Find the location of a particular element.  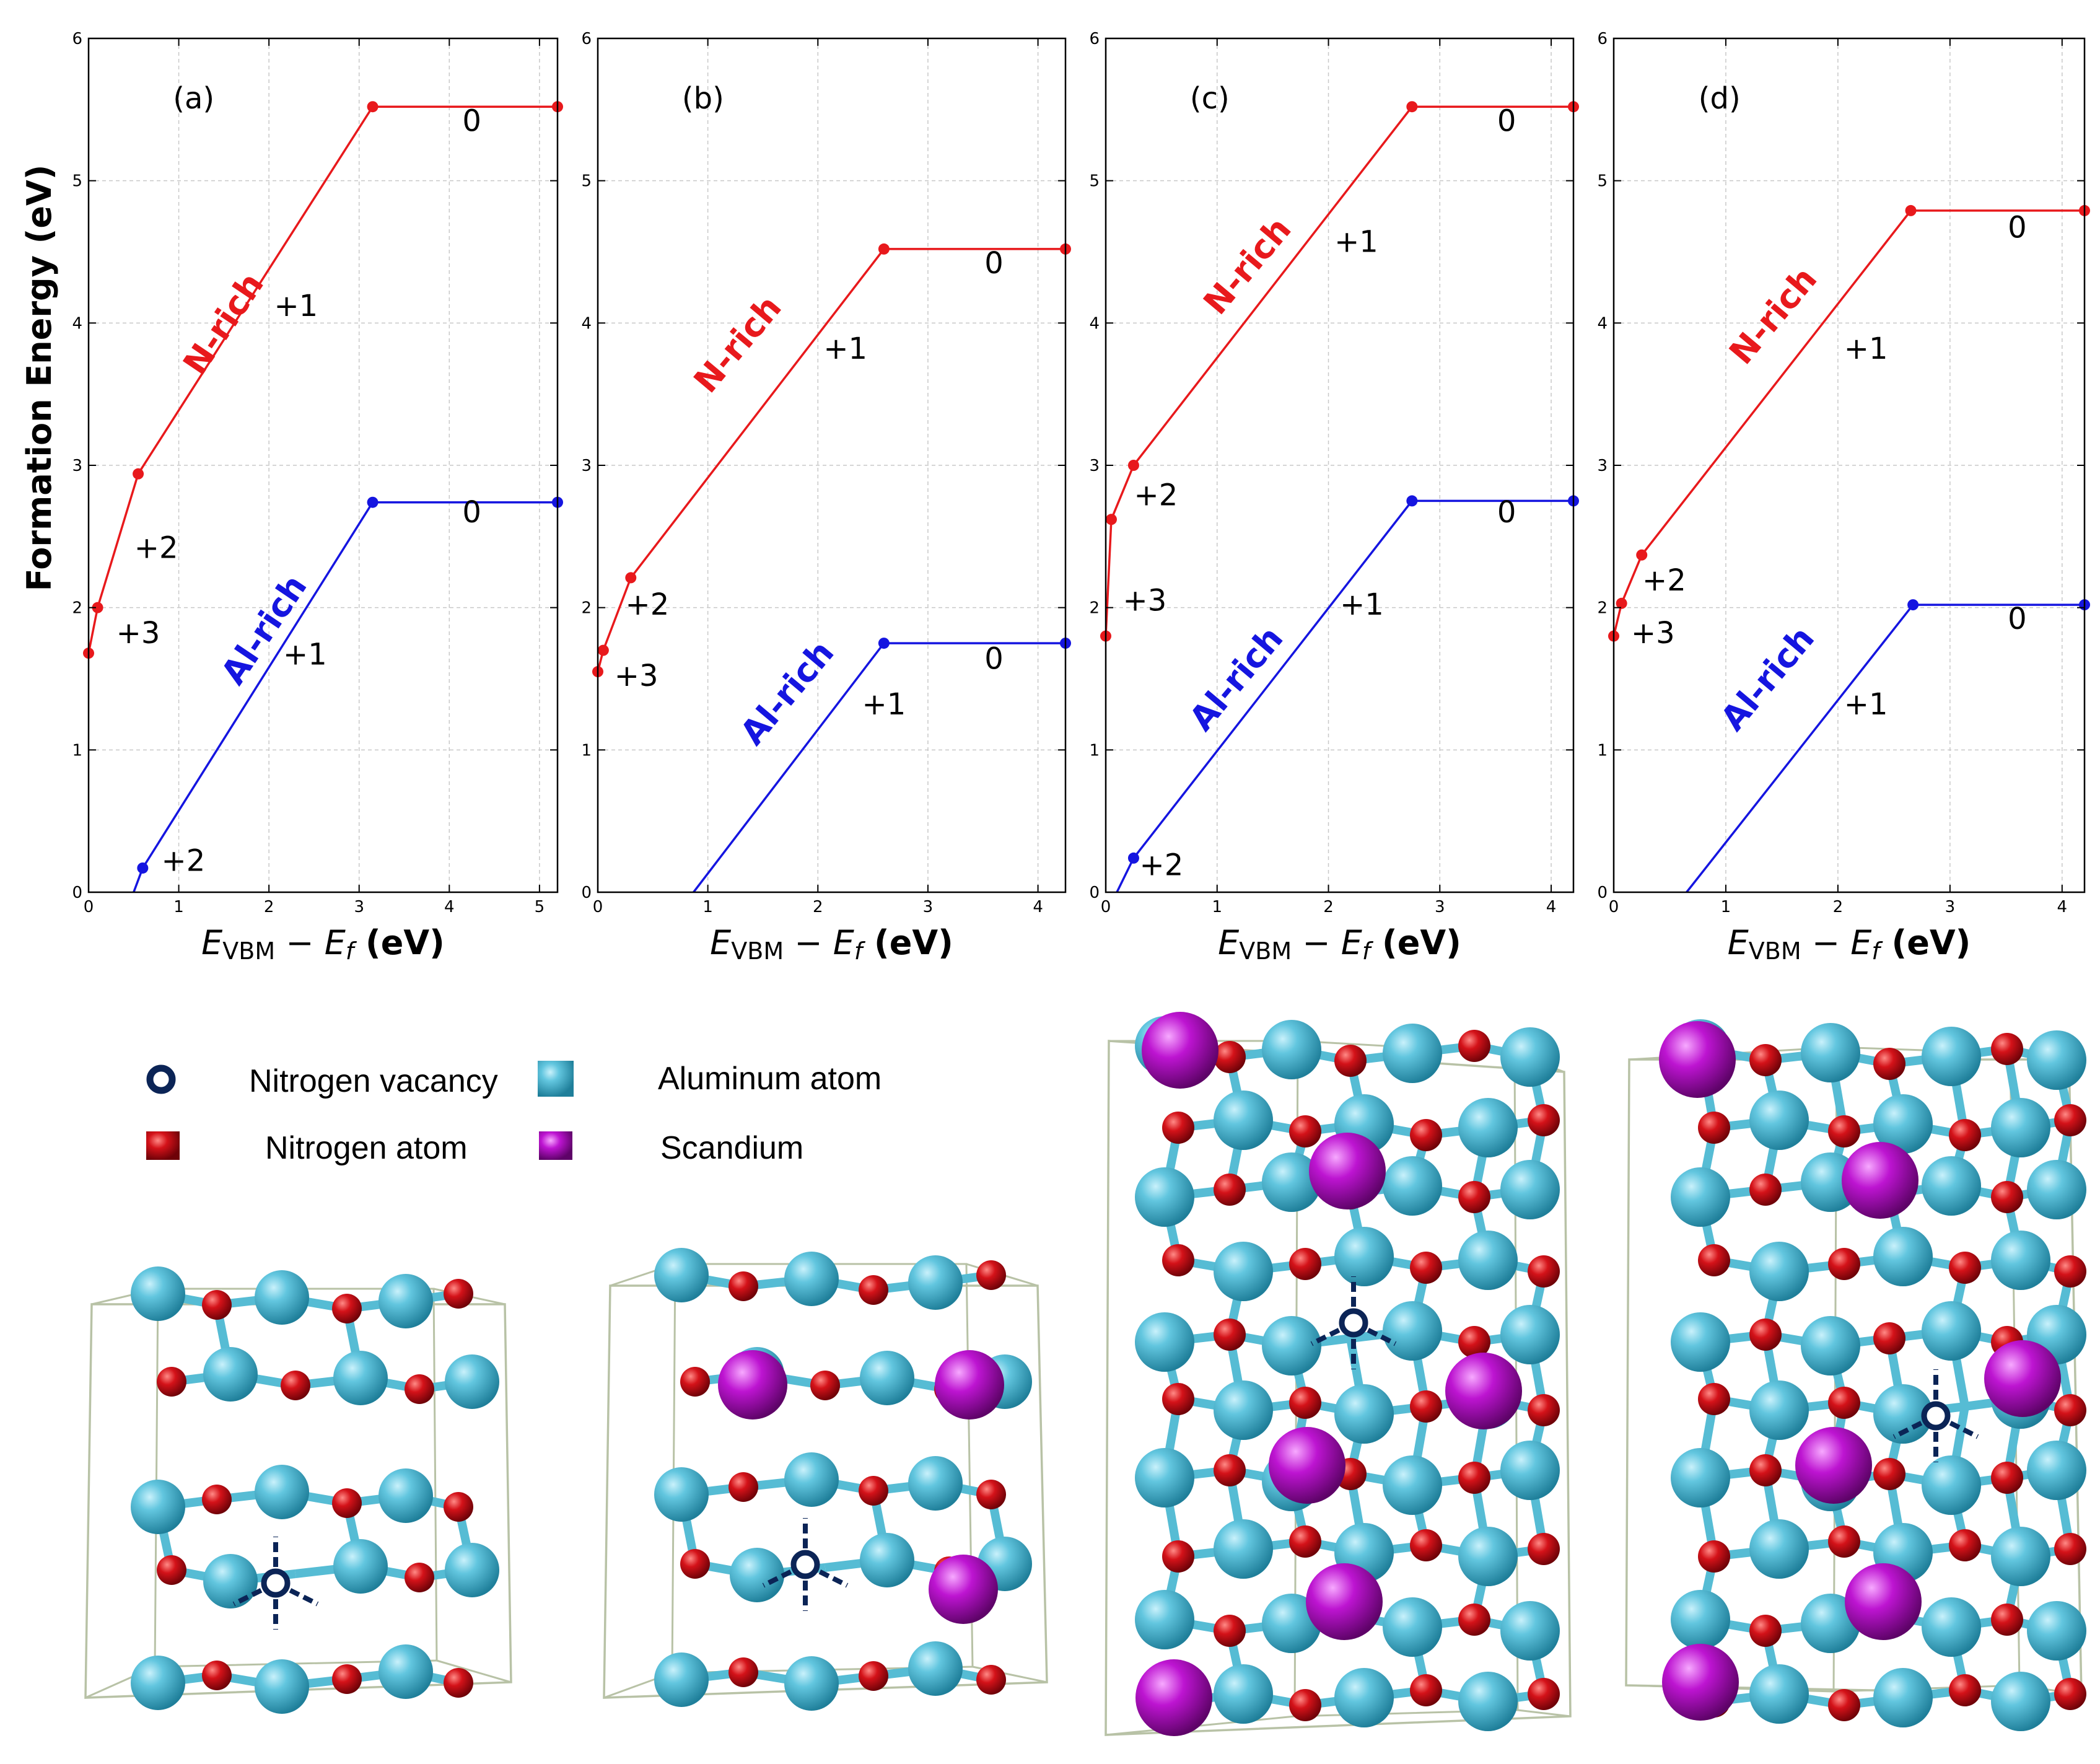

y-tick-label: 1 is located at coordinates (1094, 750).